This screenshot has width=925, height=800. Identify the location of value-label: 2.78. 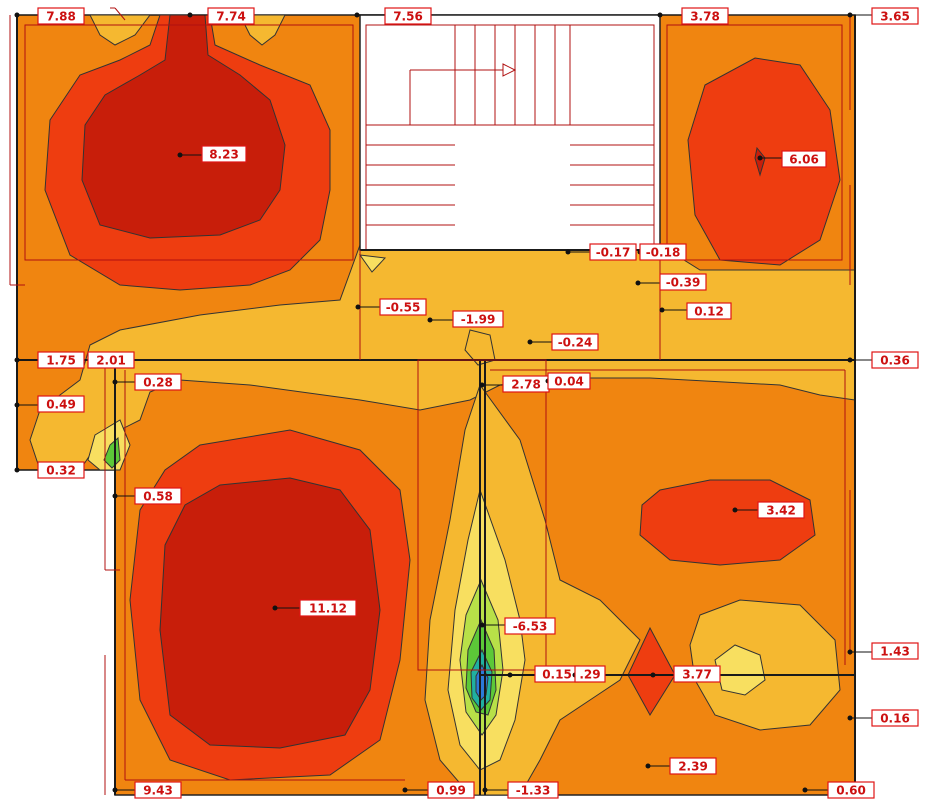
(514, 384).